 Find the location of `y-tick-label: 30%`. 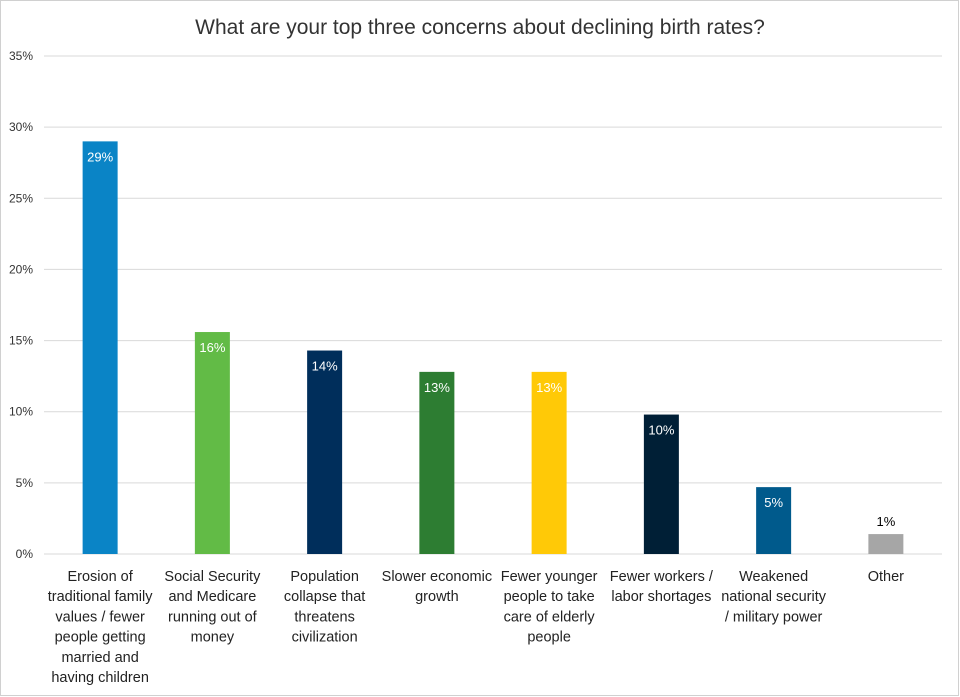

y-tick-label: 30% is located at coordinates (21, 127).